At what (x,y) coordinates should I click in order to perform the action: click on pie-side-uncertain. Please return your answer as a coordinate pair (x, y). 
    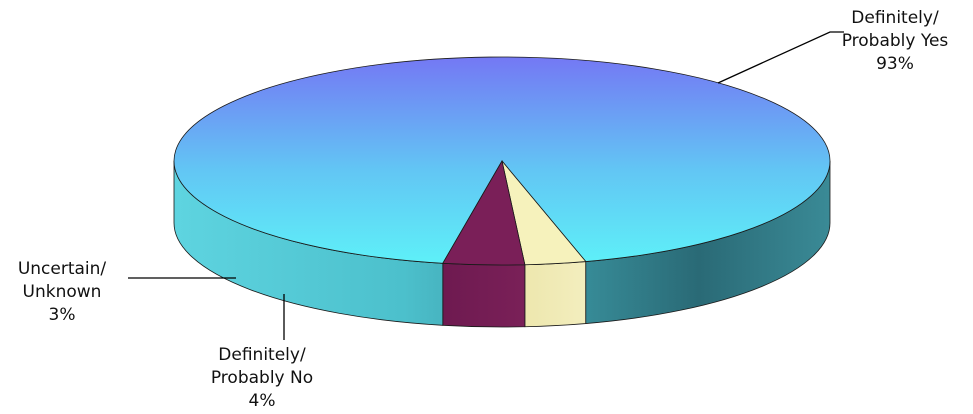
    Looking at the image, I should click on (555, 294).